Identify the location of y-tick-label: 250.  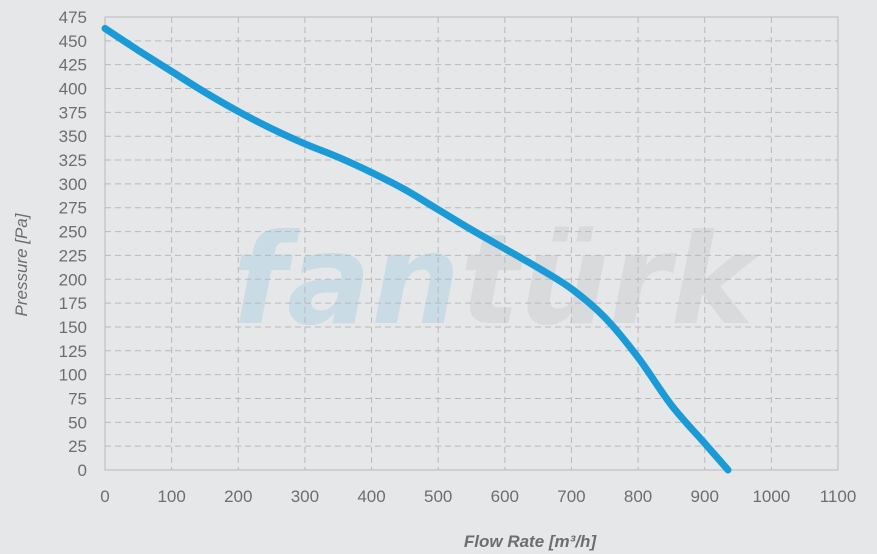
(73, 232).